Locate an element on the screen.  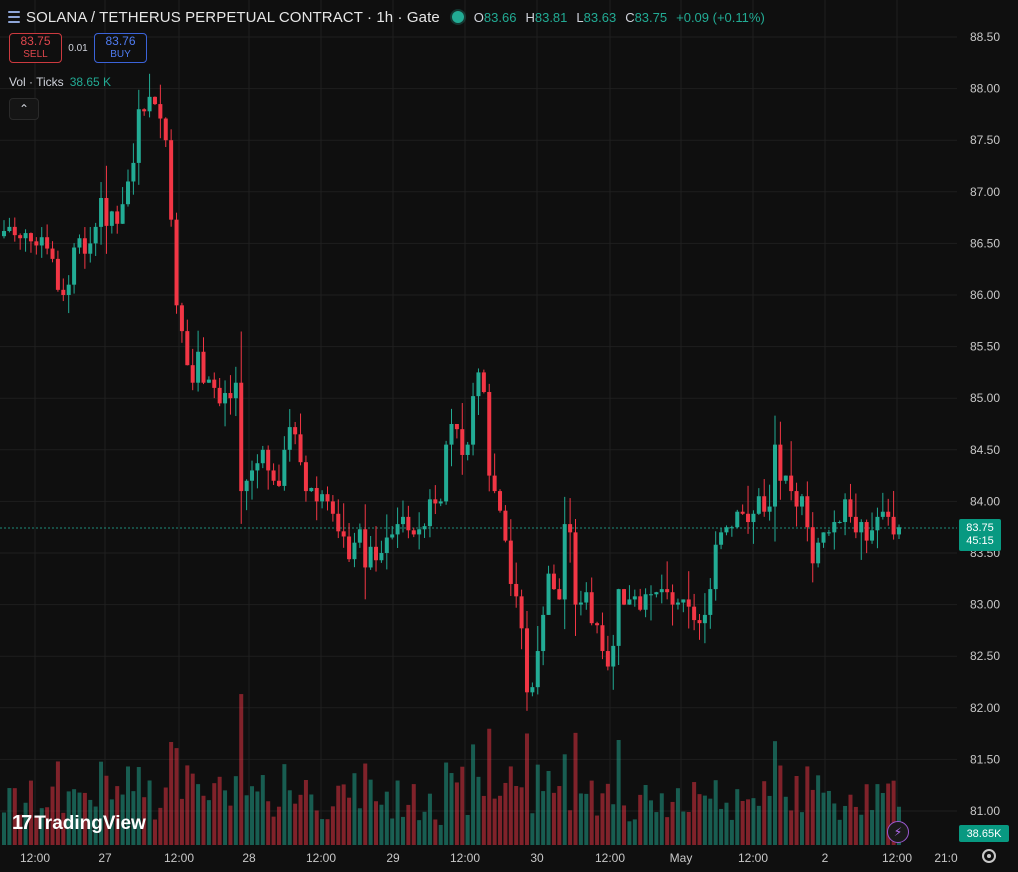
settings-icon is located at coordinates (989, 856).